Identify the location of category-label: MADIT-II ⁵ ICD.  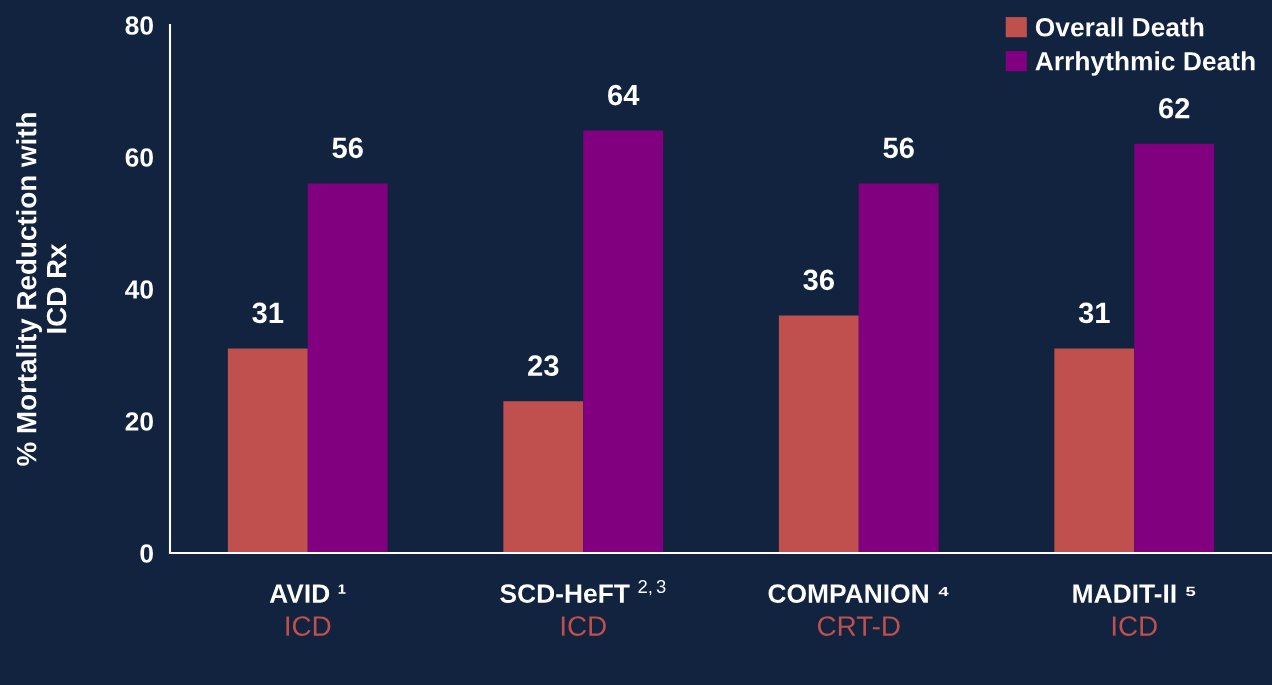
(1134, 610).